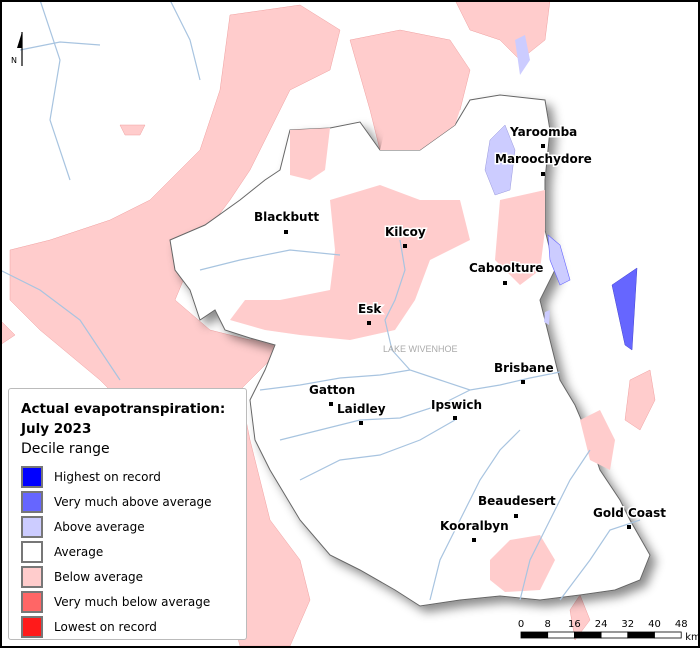 This screenshot has width=700, height=648. What do you see at coordinates (56, 429) in the screenshot?
I see `legend-title-date: July 2023` at bounding box center [56, 429].